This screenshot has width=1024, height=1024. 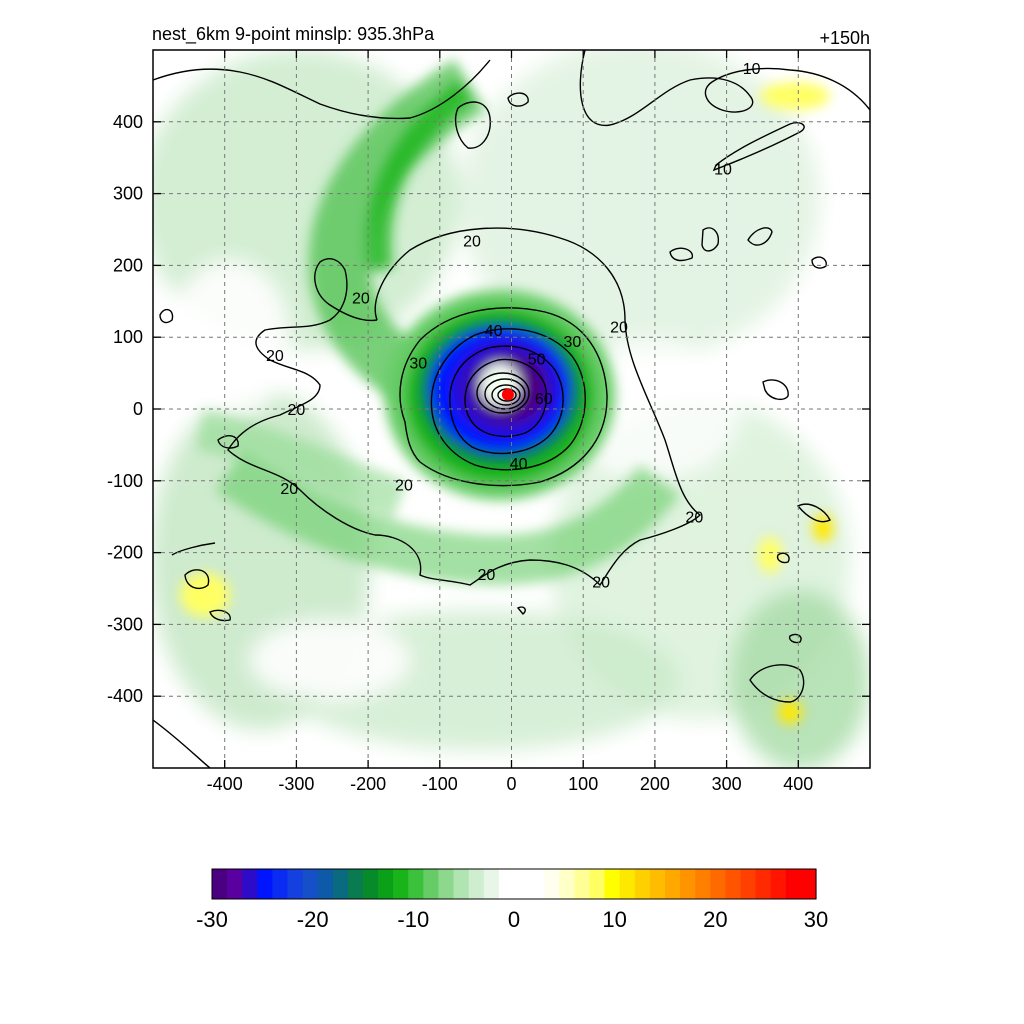 I want to click on colorbar-frame, so click(x=514, y=884).